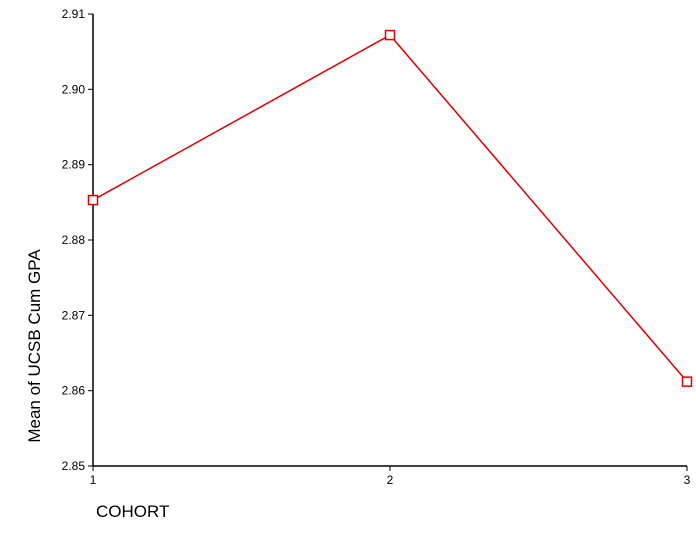  I want to click on x-axis-title: COHORT, so click(132, 511).